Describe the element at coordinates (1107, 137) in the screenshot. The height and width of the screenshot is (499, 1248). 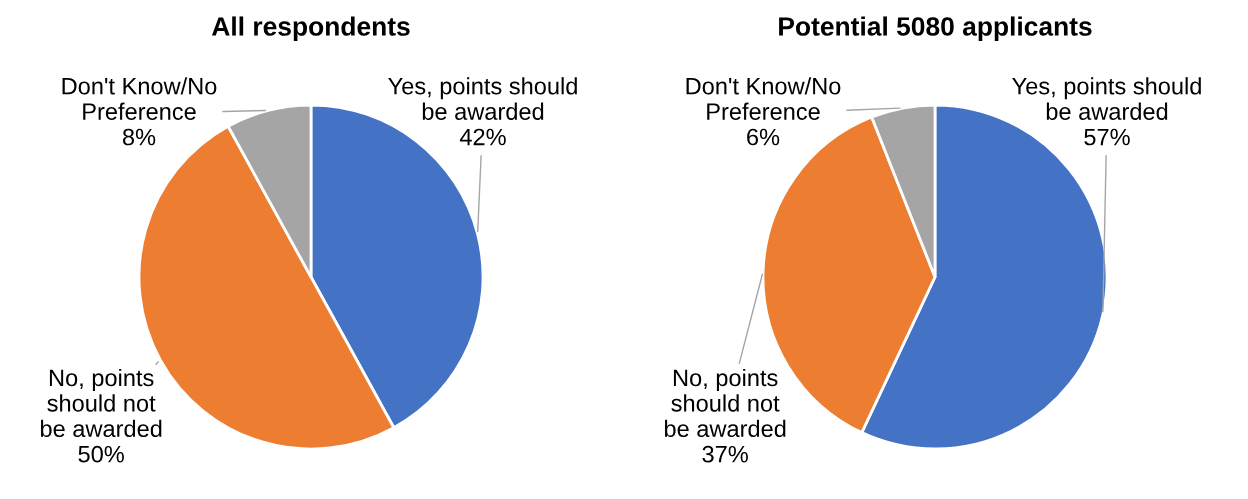
I see `data-label: 57%` at that location.